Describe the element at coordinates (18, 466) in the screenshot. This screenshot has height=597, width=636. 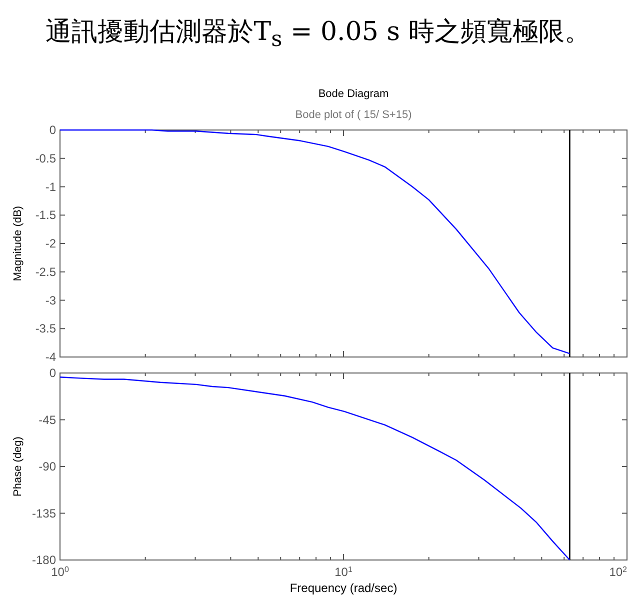
I see `y-axis-title: Phase (deg)` at that location.